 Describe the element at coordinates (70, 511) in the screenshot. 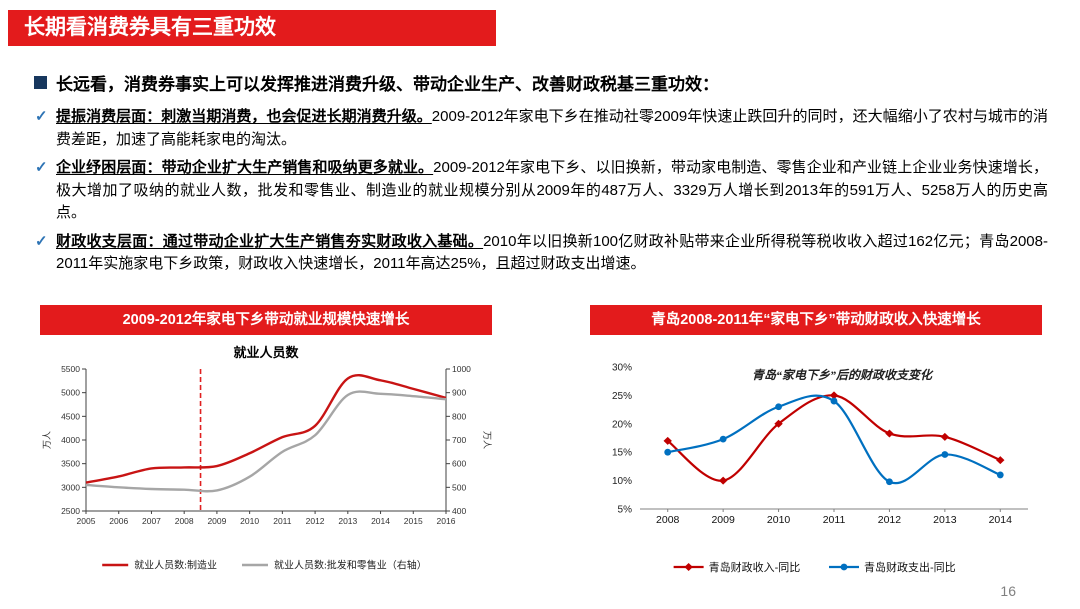

I see `svg-text: 2500` at that location.